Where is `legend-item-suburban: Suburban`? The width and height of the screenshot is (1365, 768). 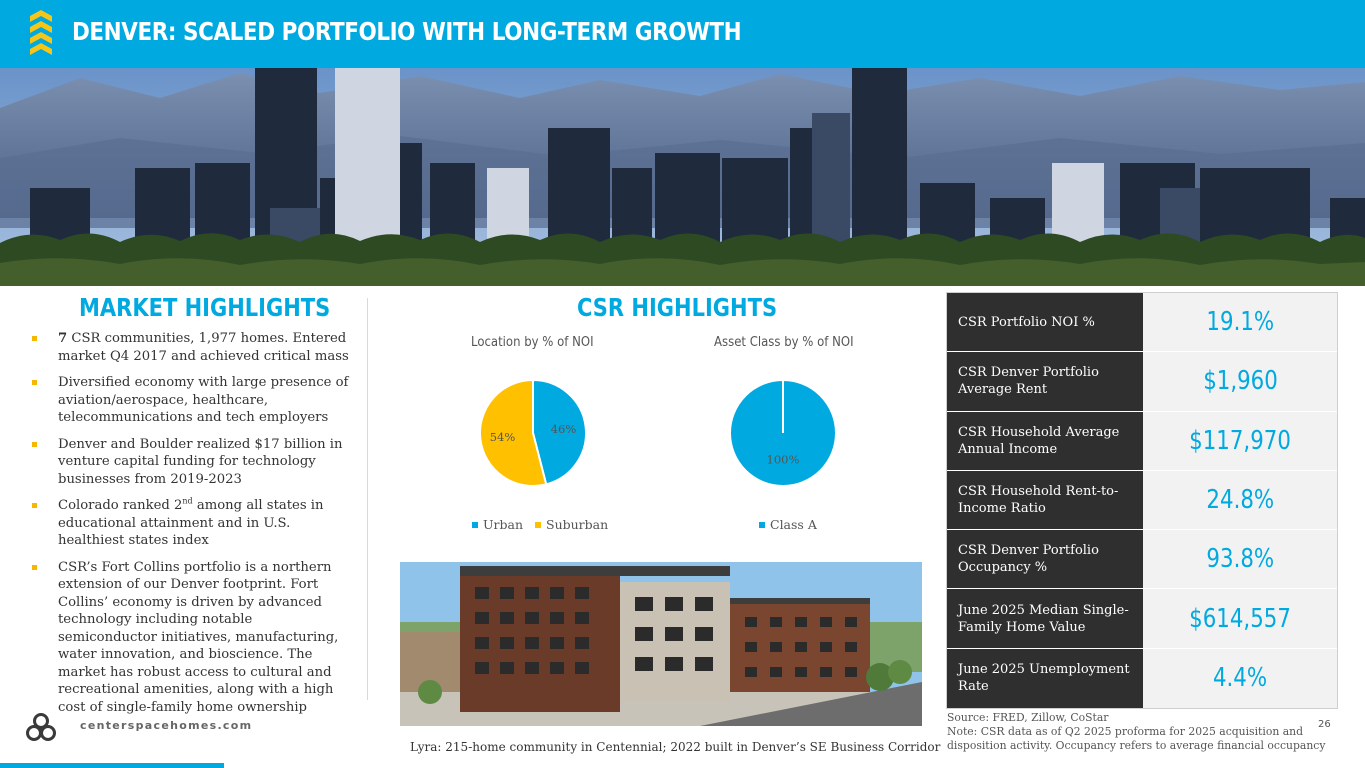
legend-item-suburban: Suburban is located at coordinates (571, 524).